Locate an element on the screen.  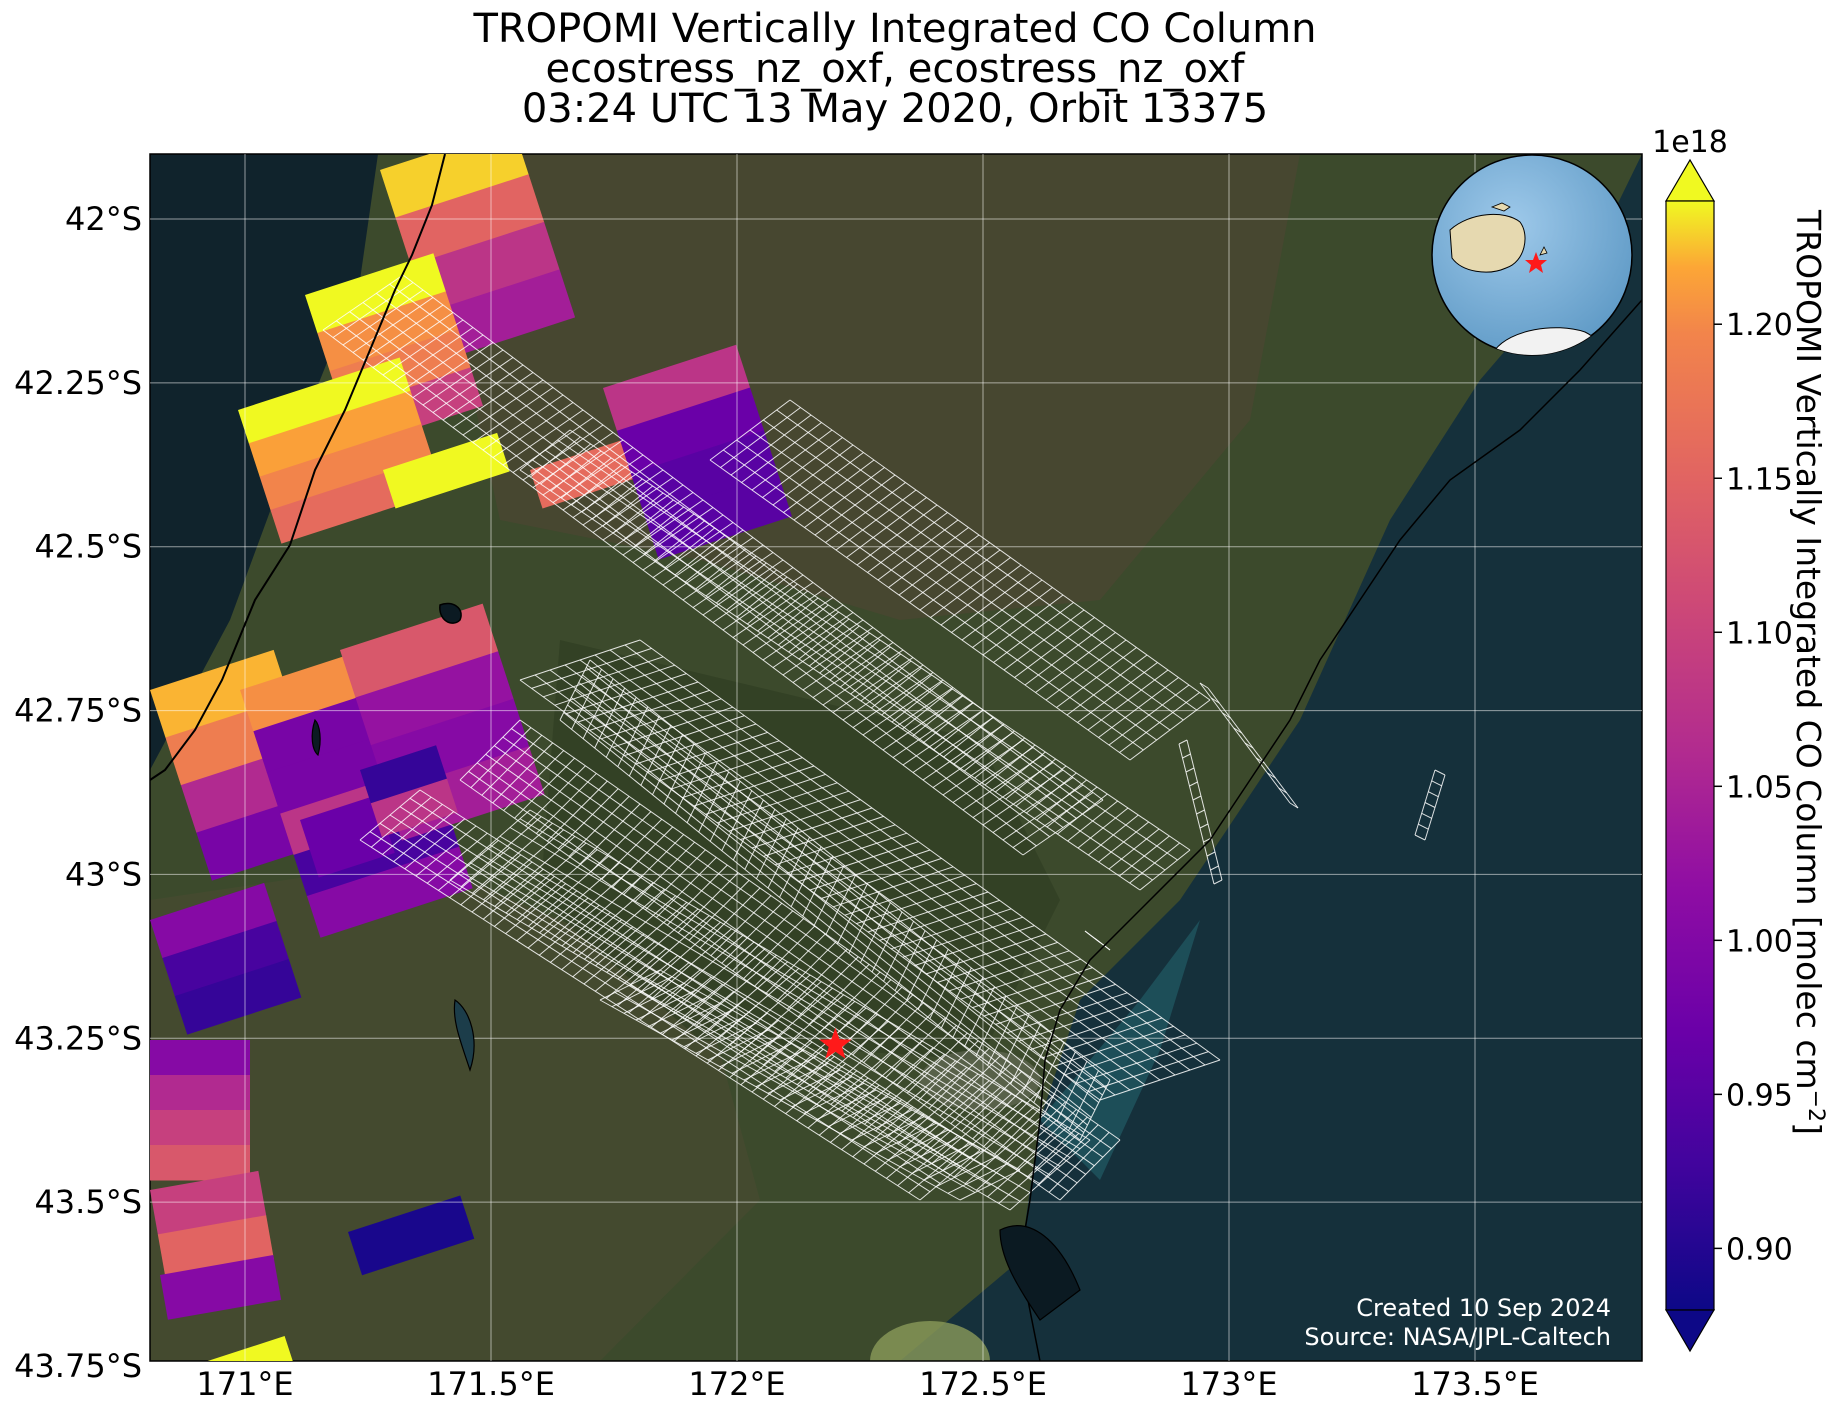
lon-tick-label: 173.5°E is located at coordinates (1475, 1384).